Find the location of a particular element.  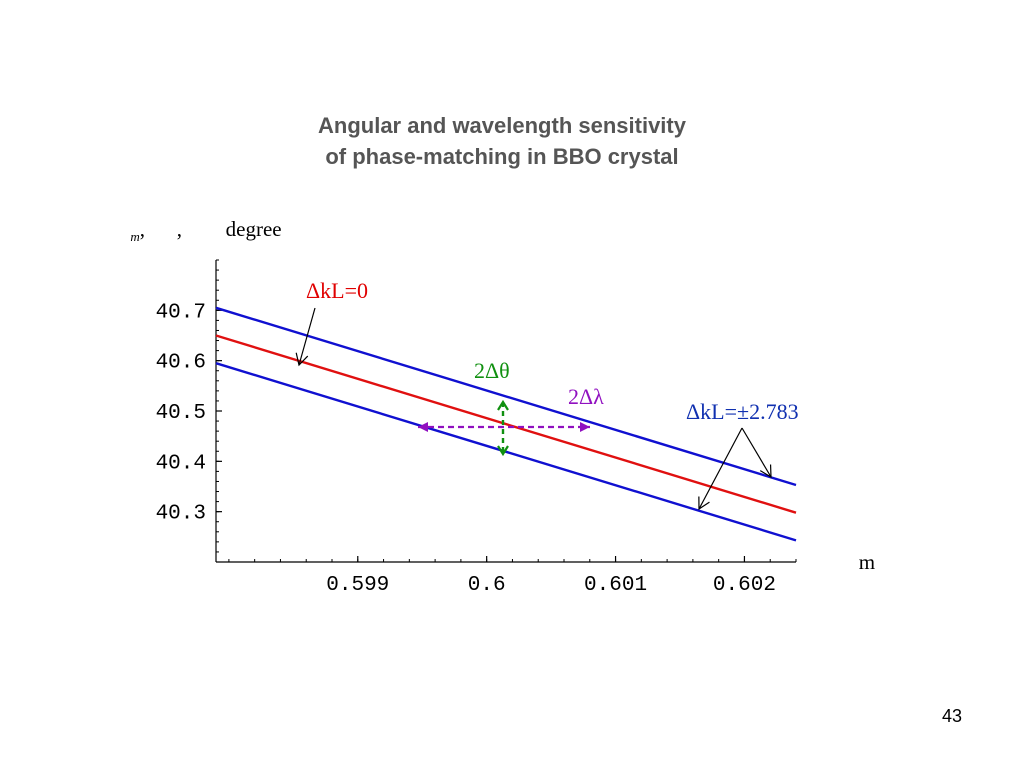

y-tick-label: 40.7 is located at coordinates (181, 312).